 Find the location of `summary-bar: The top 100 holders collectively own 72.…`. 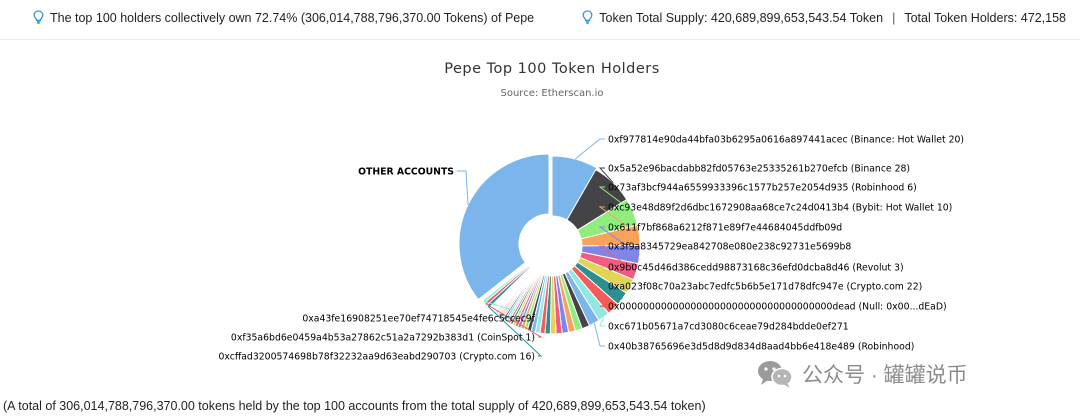

summary-bar: The top 100 holders collectively own 72.… is located at coordinates (540, 20).